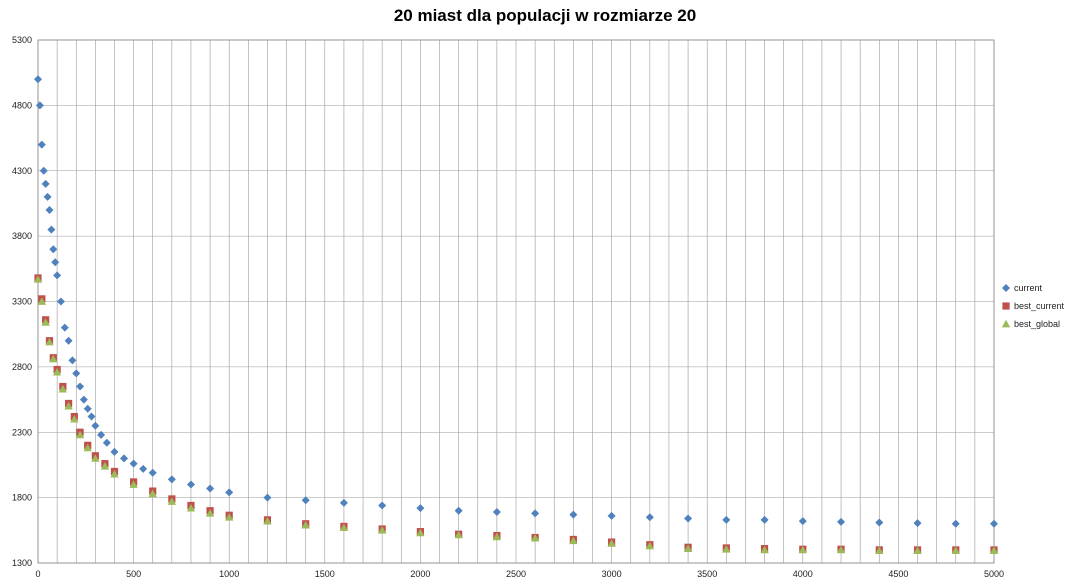  I want to click on y-tick-label: 5300, so click(22, 40).